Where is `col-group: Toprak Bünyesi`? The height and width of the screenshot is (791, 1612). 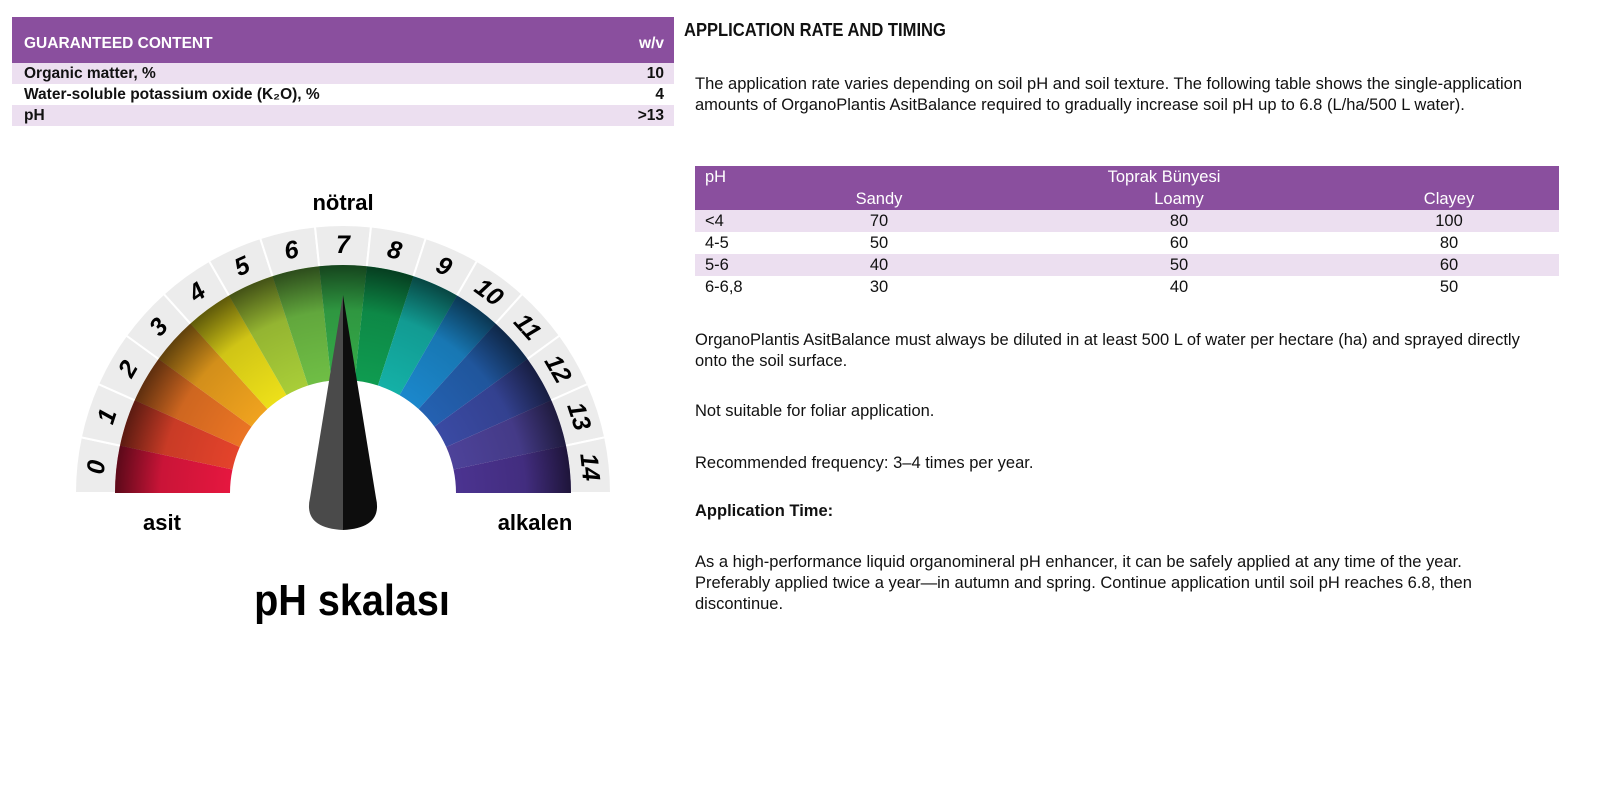
col-group: Toprak Bünyesi is located at coordinates (1164, 177).